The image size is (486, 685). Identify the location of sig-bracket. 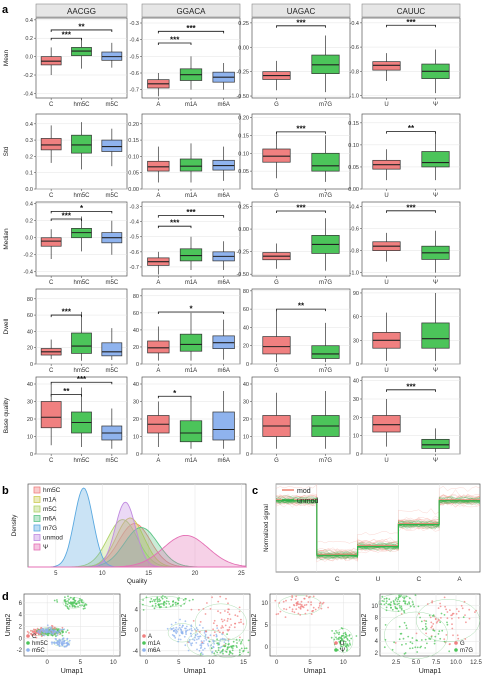
(81, 212).